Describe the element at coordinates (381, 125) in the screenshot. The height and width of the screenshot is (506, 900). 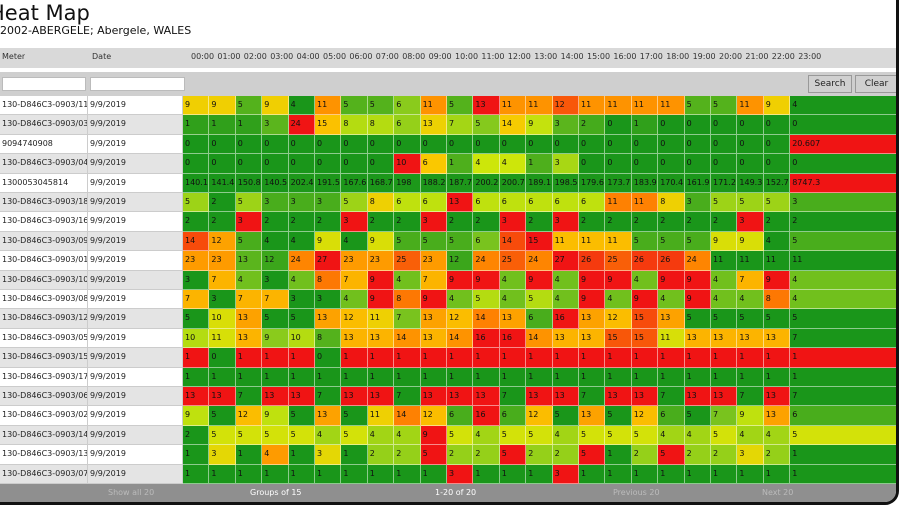
I see `heat-cell: 8` at that location.